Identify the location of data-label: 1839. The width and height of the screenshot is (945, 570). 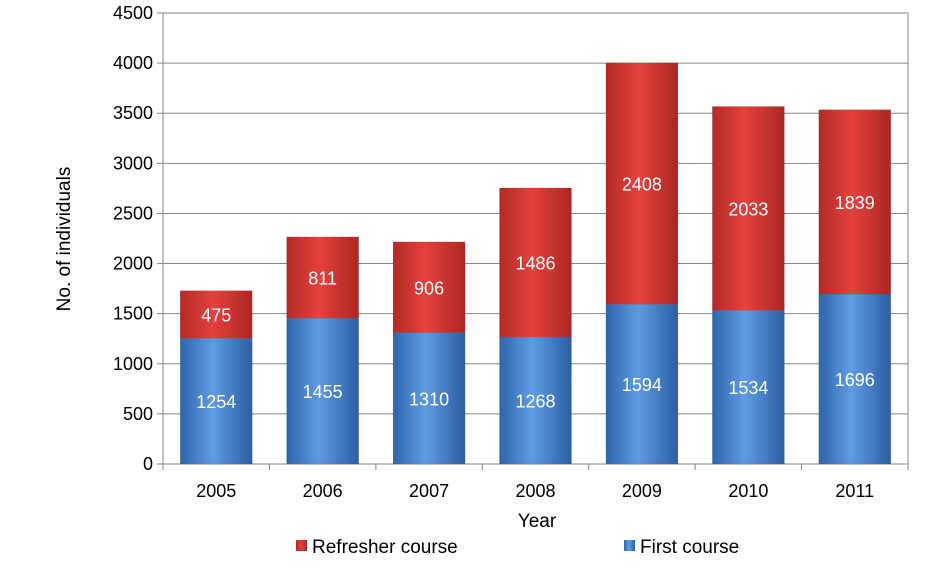
(855, 203).